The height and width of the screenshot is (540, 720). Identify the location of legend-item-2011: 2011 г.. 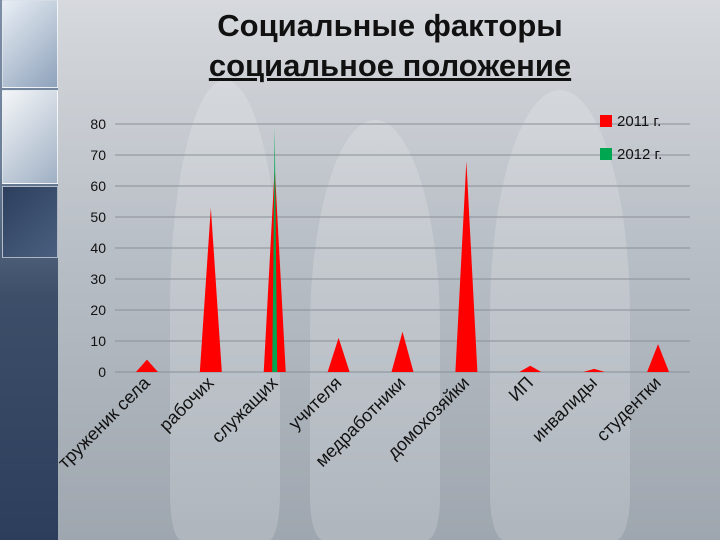
(631, 121).